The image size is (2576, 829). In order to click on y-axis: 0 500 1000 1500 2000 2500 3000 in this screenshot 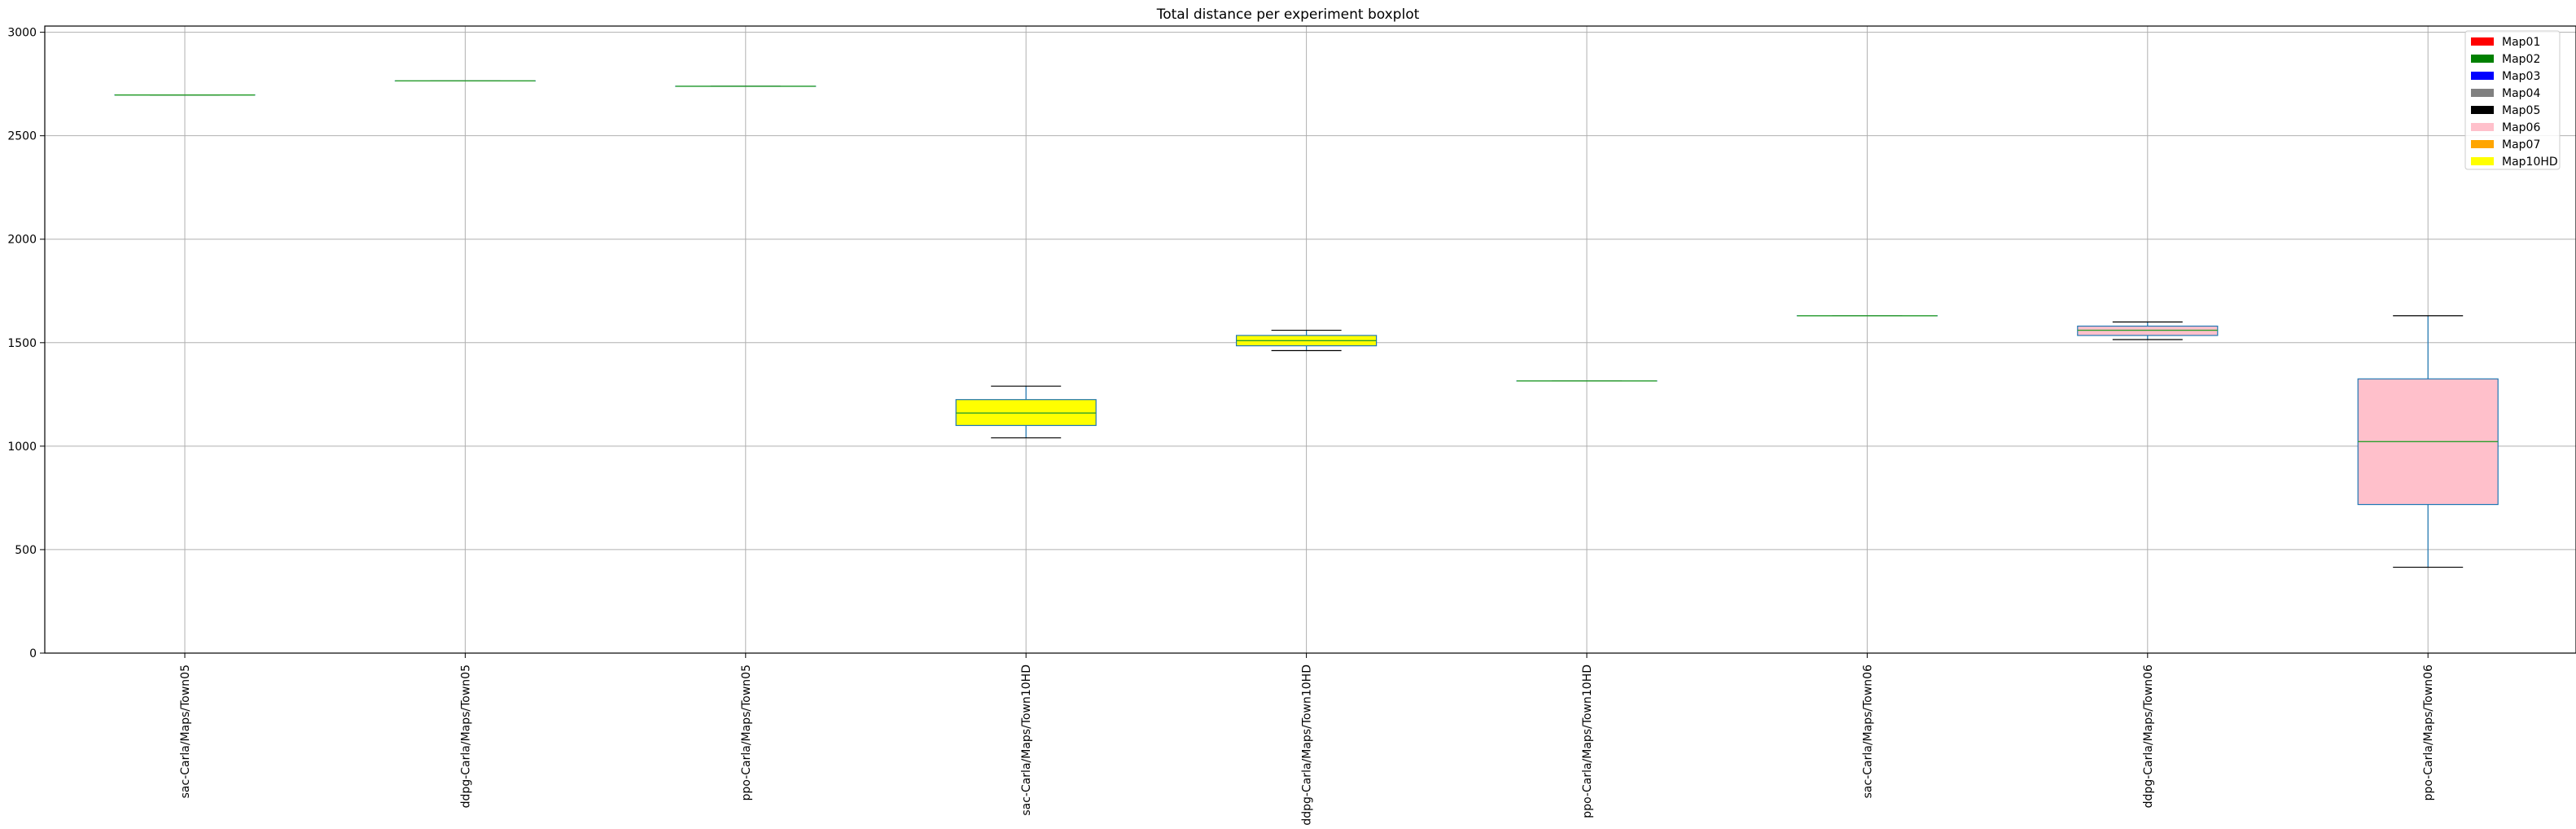, I will do `click(26, 343)`.